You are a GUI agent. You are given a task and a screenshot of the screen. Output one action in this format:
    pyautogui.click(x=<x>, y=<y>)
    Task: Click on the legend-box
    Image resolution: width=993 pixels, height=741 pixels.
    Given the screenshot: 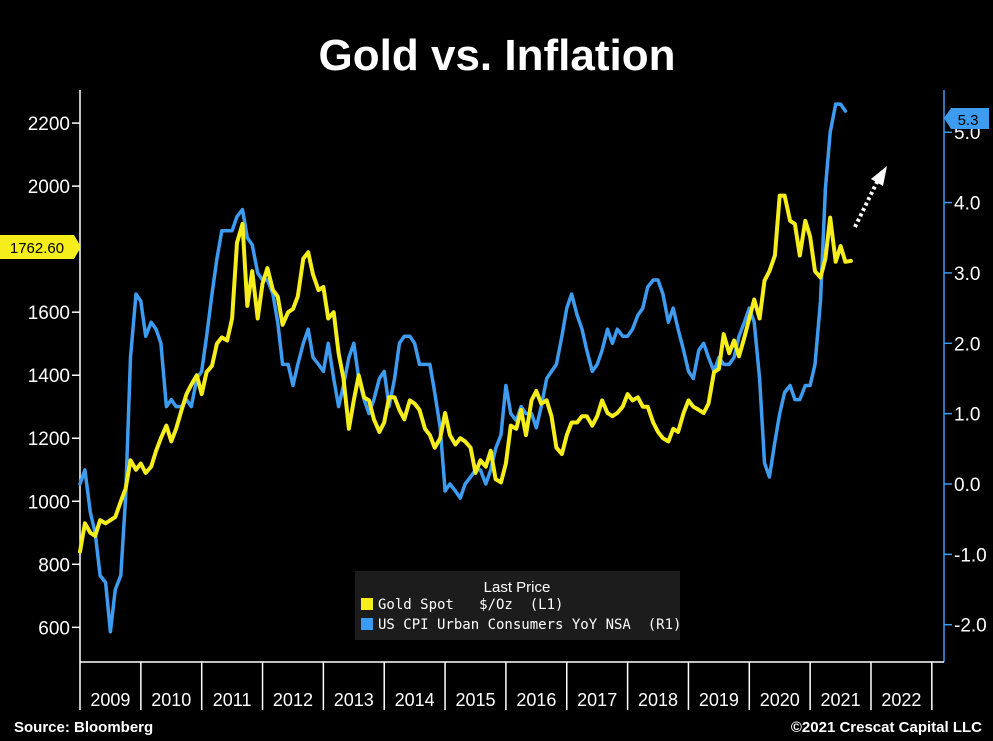 What is the action you would take?
    pyautogui.click(x=517, y=605)
    